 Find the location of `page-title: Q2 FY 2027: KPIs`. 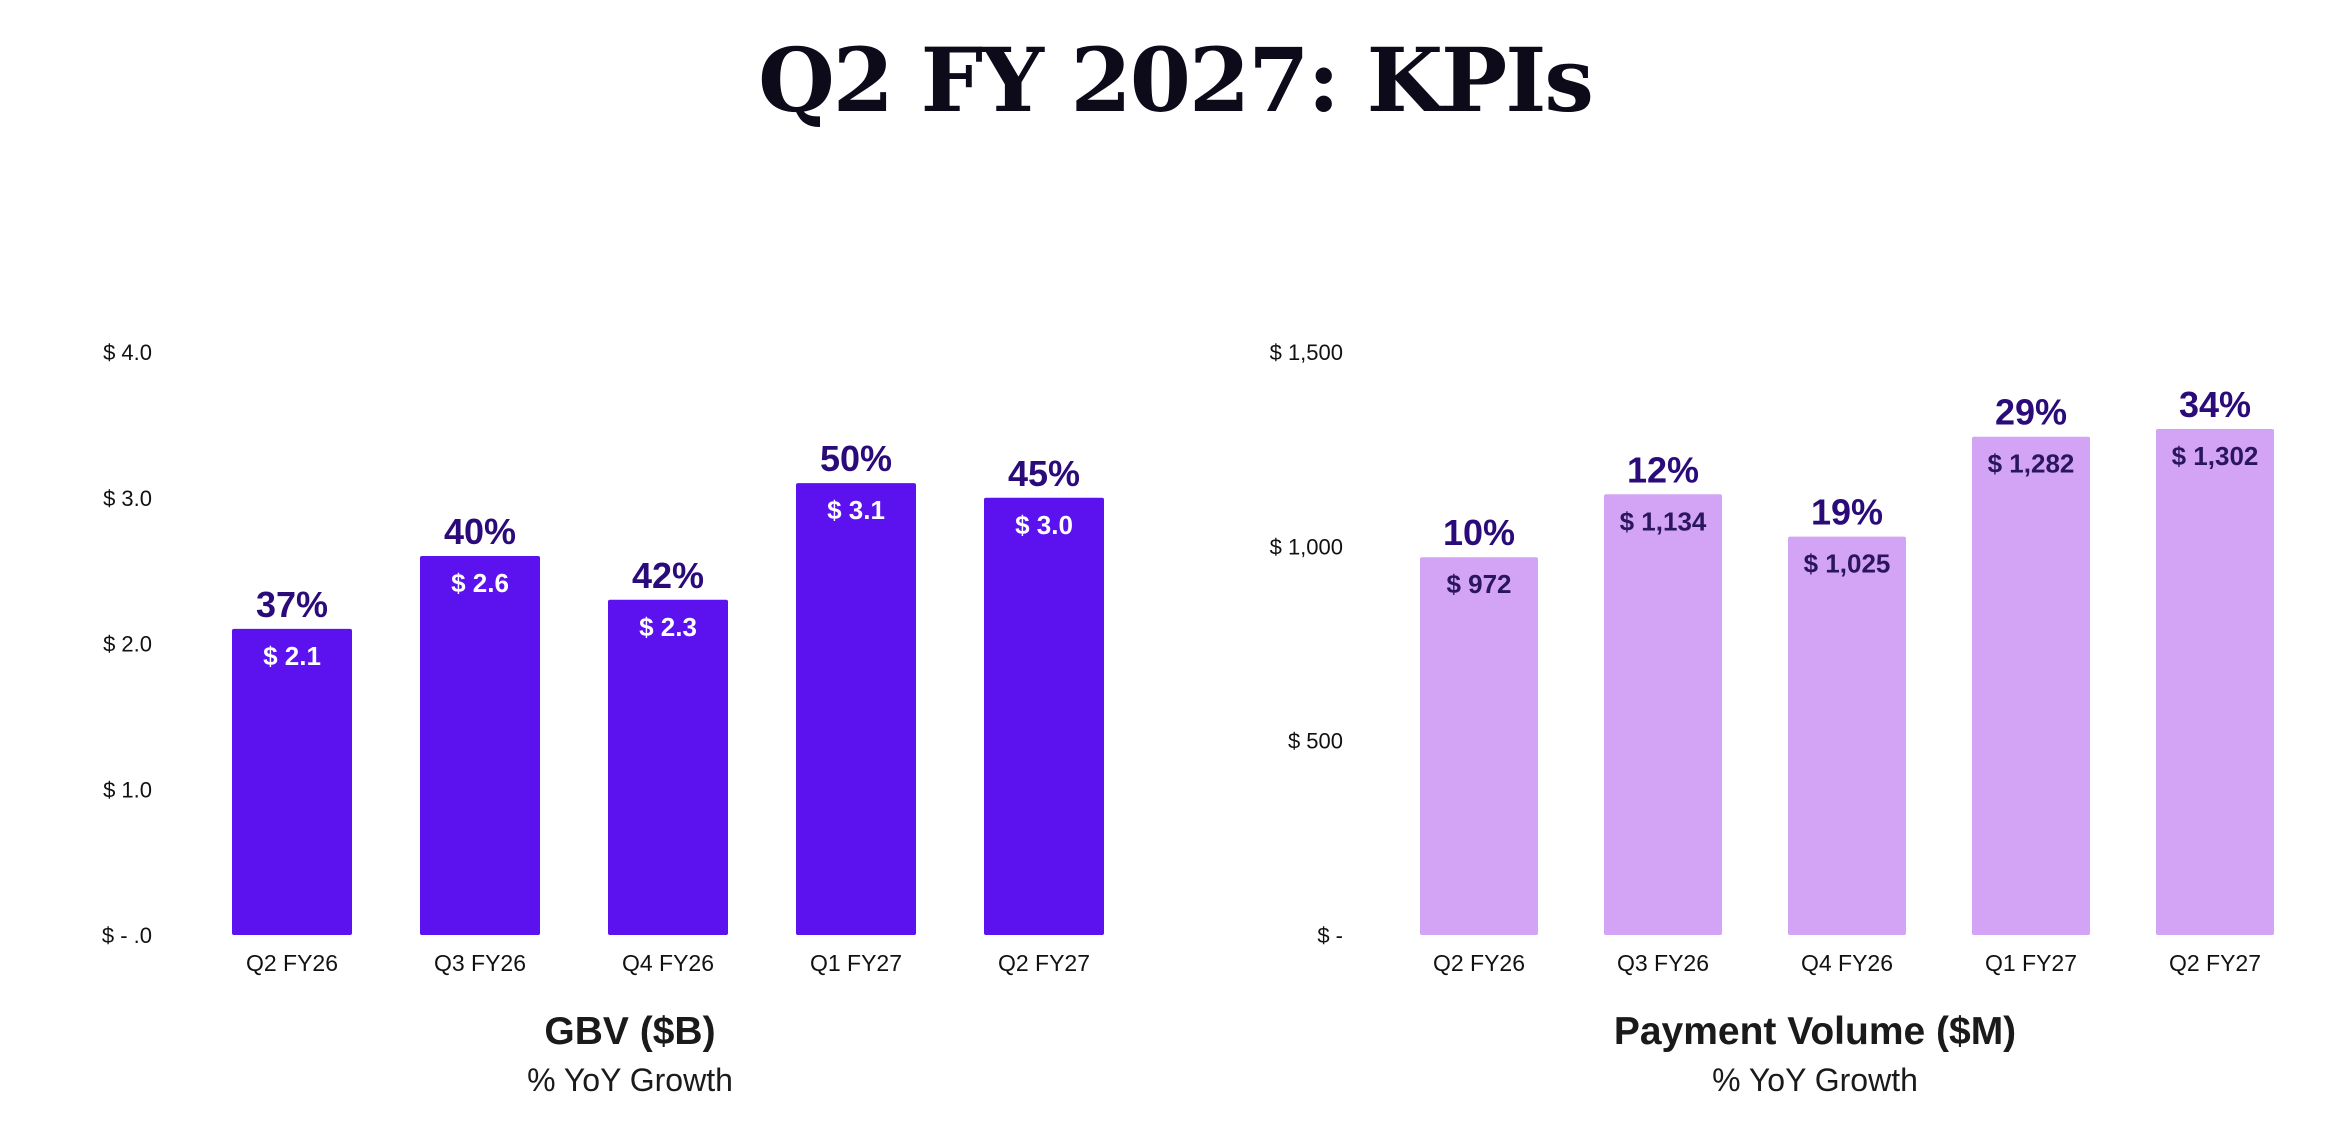

page-title: Q2 FY 2027: KPIs is located at coordinates (1176, 80).